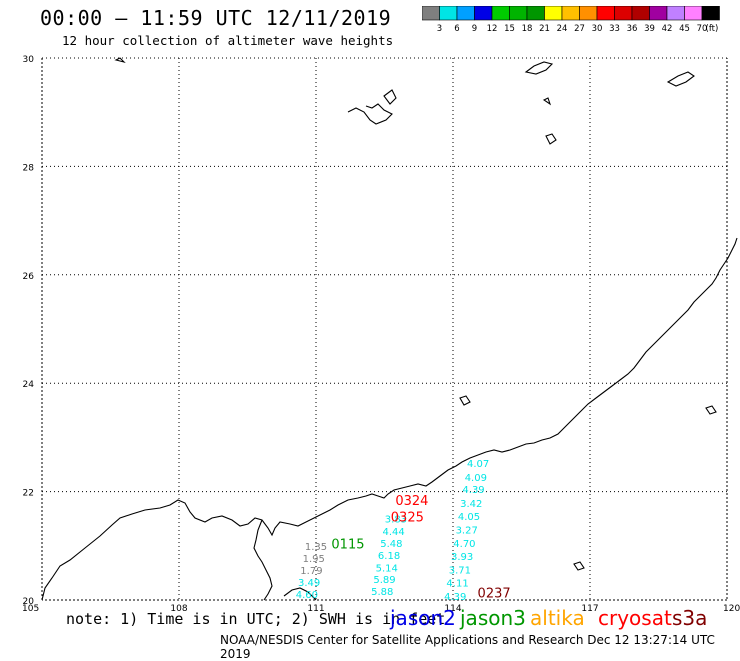 This screenshot has width=740, height=661. I want to click on swh-value: 4.44, so click(394, 532).